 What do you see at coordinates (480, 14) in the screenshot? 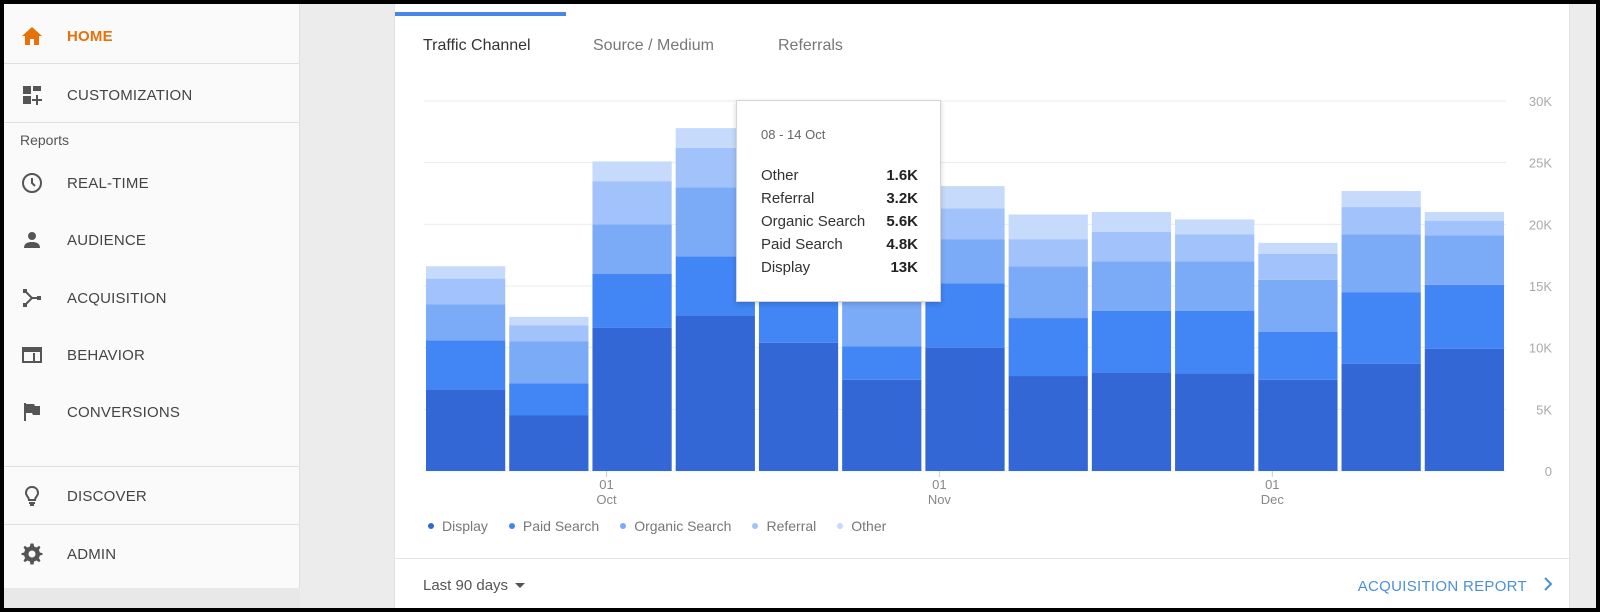
I see `active-tab-indicator` at bounding box center [480, 14].